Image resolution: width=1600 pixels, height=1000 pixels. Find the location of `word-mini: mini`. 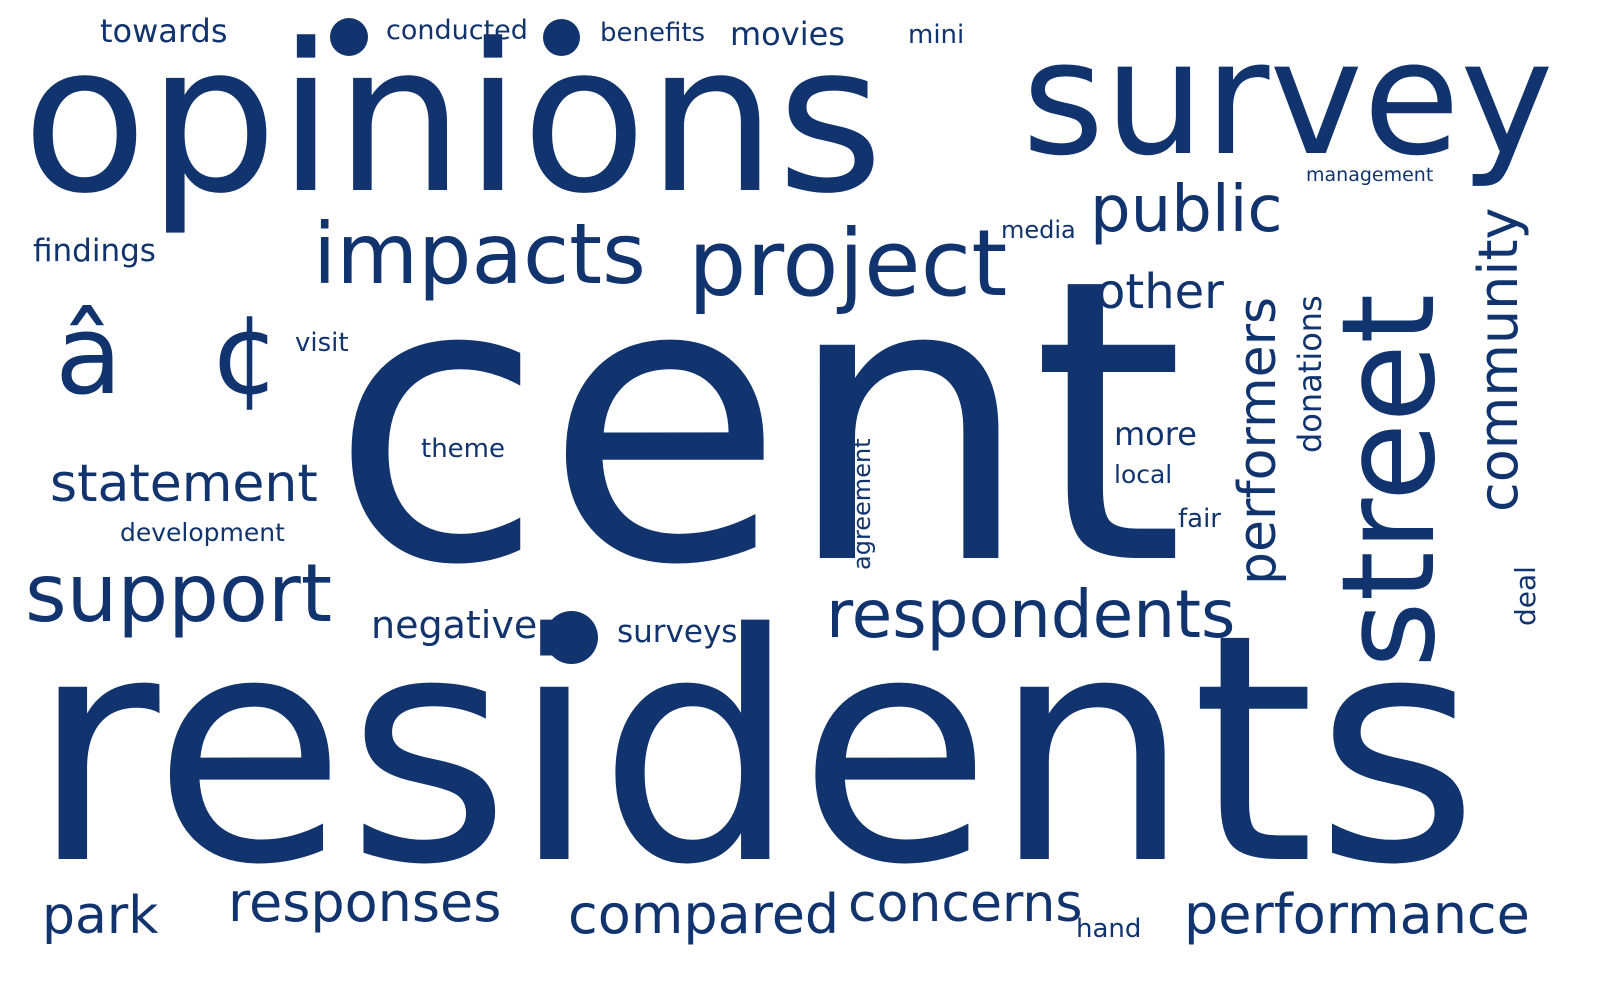

word-mini: mini is located at coordinates (936, 35).